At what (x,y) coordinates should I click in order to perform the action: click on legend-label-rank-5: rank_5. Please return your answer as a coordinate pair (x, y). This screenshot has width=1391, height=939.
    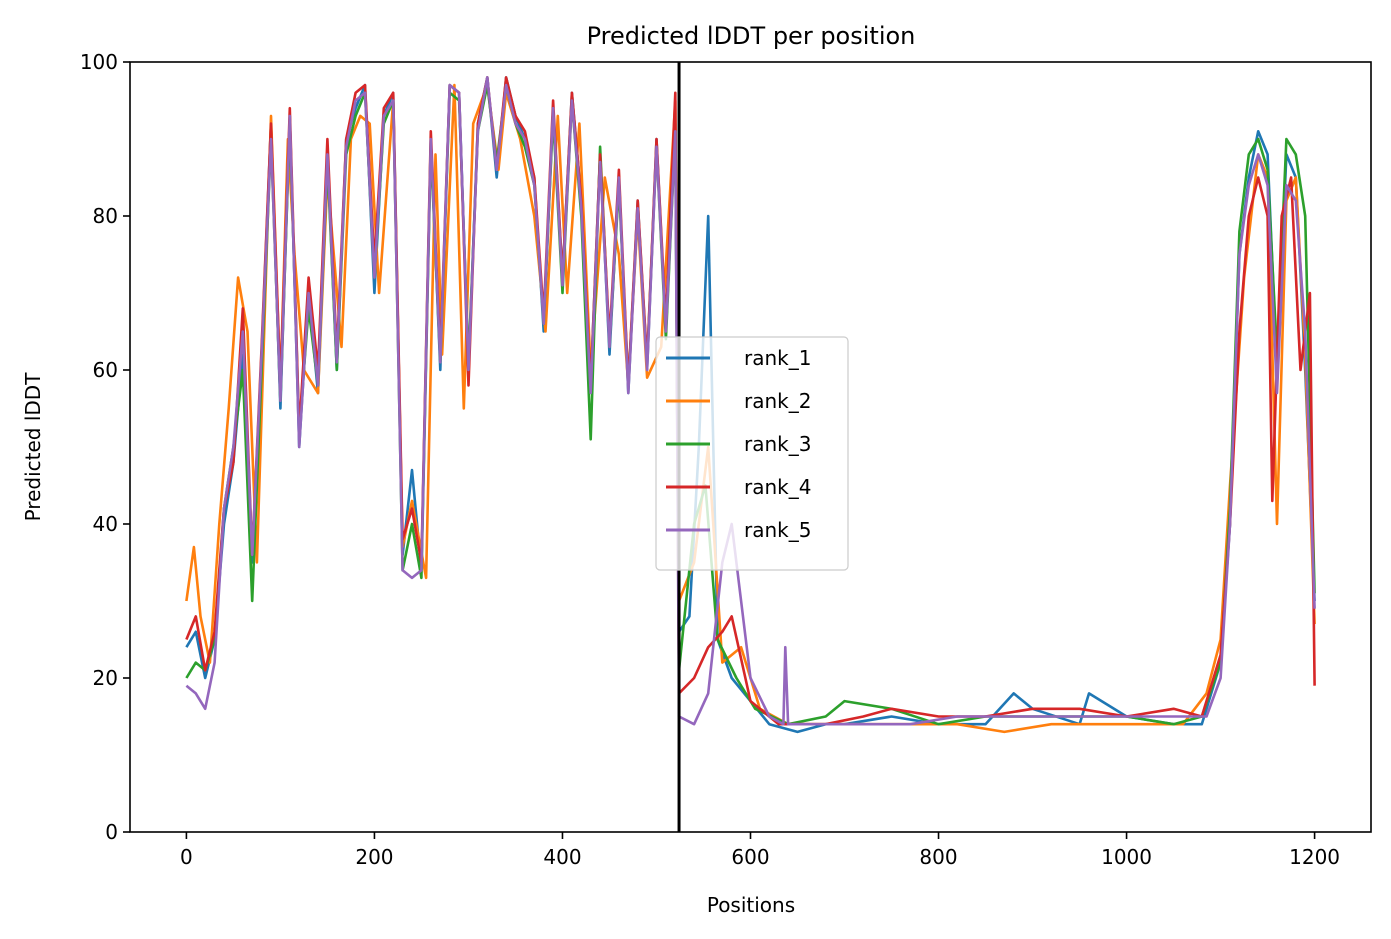
    Looking at the image, I should click on (777, 530).